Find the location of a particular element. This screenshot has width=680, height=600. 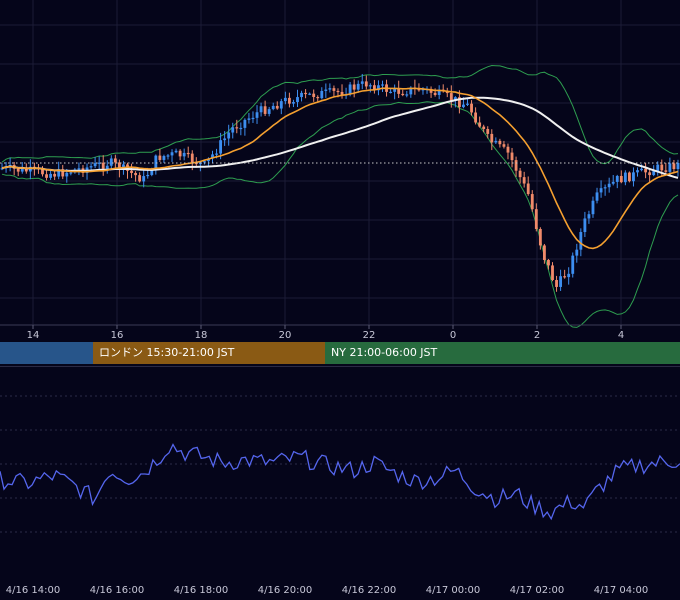

oscillator-line is located at coordinates (340, 482).